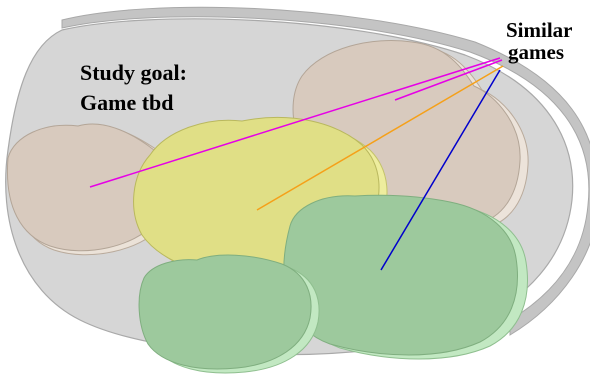 The height and width of the screenshot is (383, 590). What do you see at coordinates (539, 30) in the screenshot?
I see `similar-label: Similar` at bounding box center [539, 30].